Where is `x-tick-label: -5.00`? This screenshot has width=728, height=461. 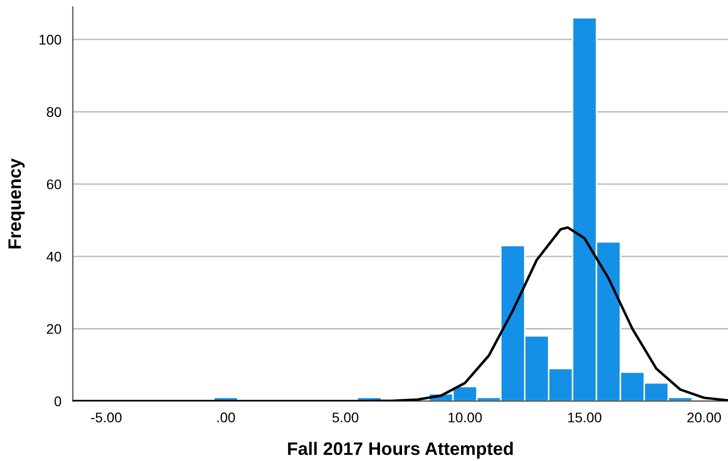 x-tick-label: -5.00 is located at coordinates (106, 417).